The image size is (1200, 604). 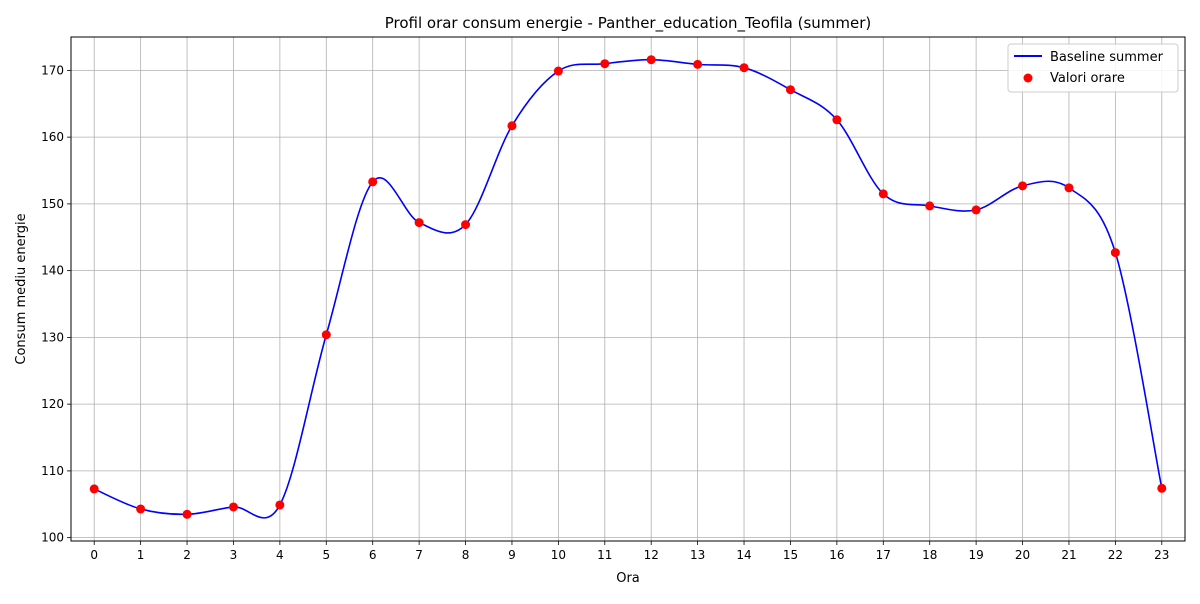 What do you see at coordinates (1028, 78) in the screenshot?
I see `legend-marker-swatch` at bounding box center [1028, 78].